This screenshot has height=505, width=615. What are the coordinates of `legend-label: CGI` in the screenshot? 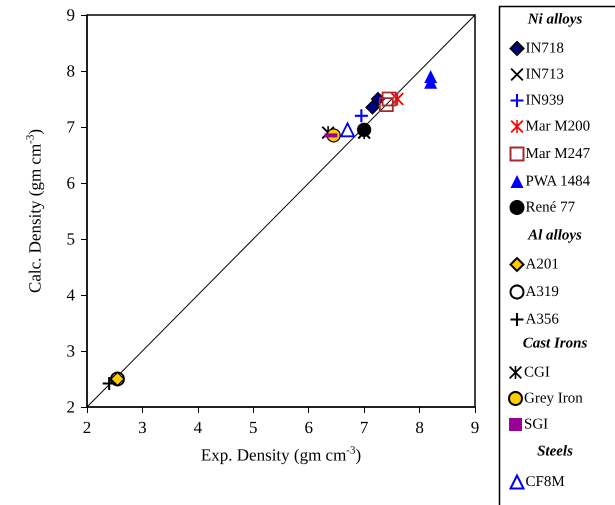 It's located at (537, 372).